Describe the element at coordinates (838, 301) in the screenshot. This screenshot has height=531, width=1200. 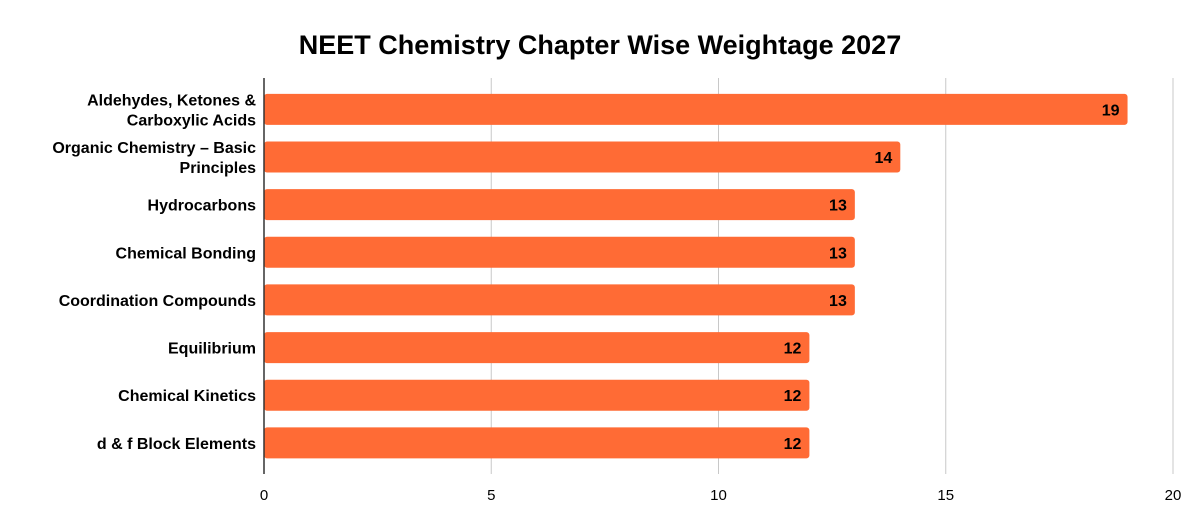
I see `data-label-4: 13` at that location.